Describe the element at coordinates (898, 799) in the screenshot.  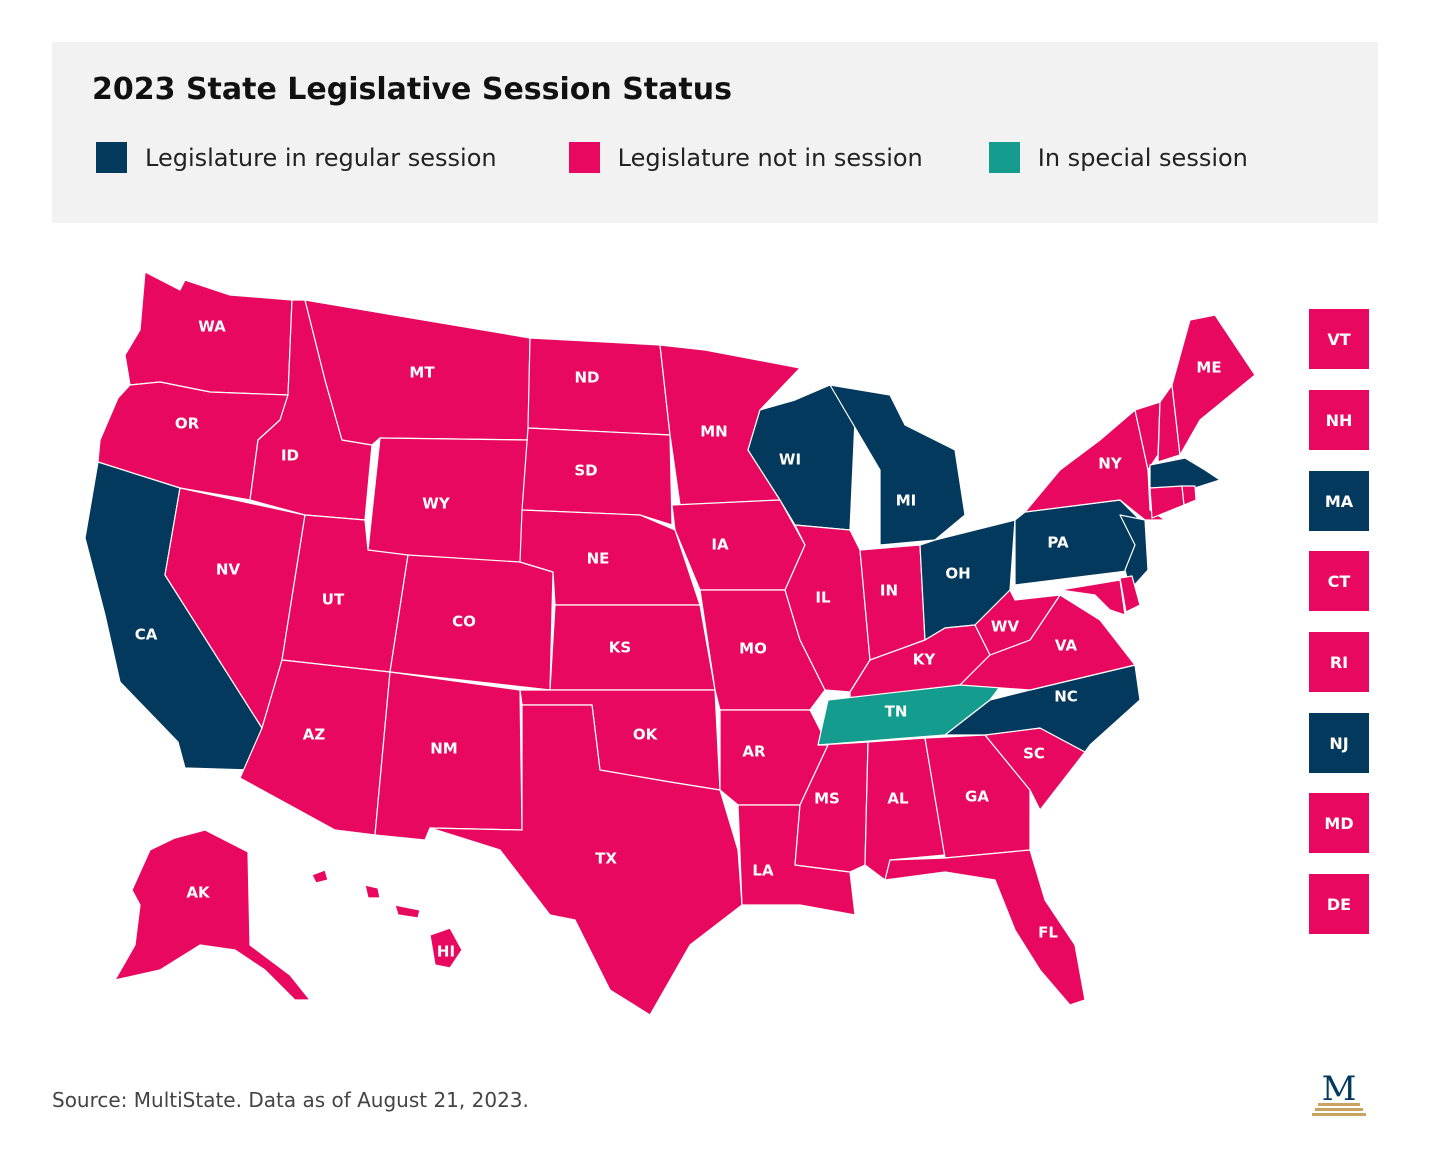
I see `label-AL: AL` at that location.